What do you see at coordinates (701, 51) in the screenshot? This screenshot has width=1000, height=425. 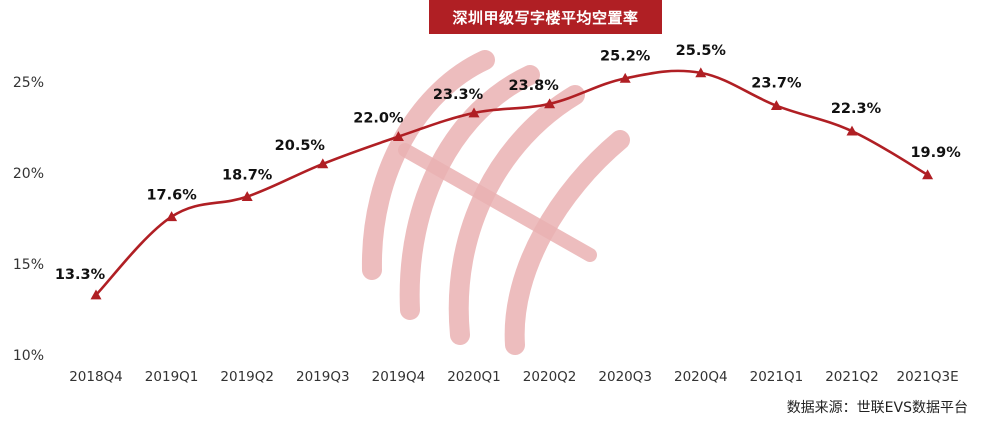 I see `data-label: 25.5%` at bounding box center [701, 51].